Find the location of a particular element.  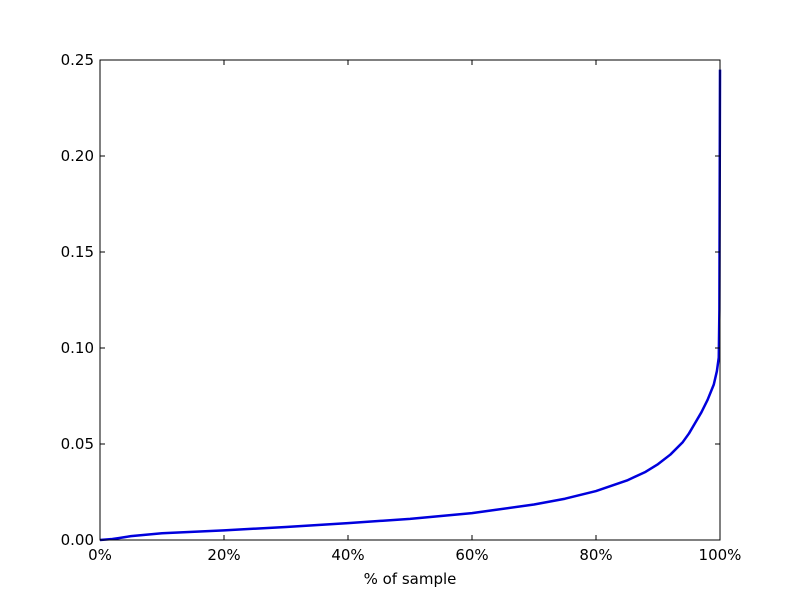

x-tick-label-0: 0% is located at coordinates (100, 555).